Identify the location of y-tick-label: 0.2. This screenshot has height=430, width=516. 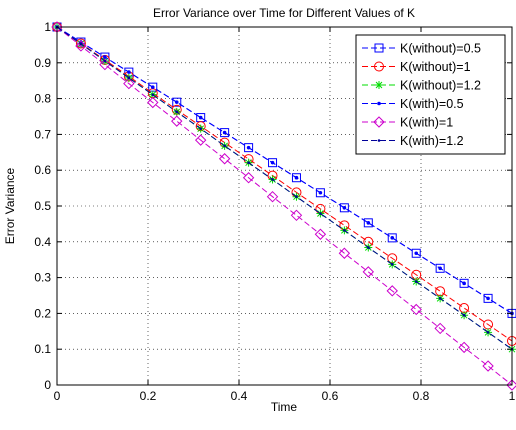
(42, 313).